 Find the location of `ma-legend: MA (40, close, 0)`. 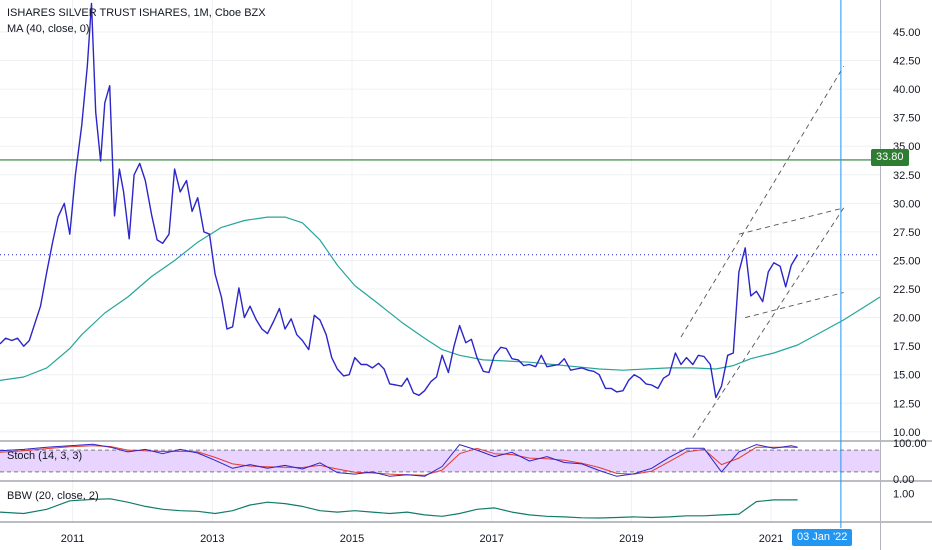

ma-legend: MA (40, close, 0) is located at coordinates (48, 29).